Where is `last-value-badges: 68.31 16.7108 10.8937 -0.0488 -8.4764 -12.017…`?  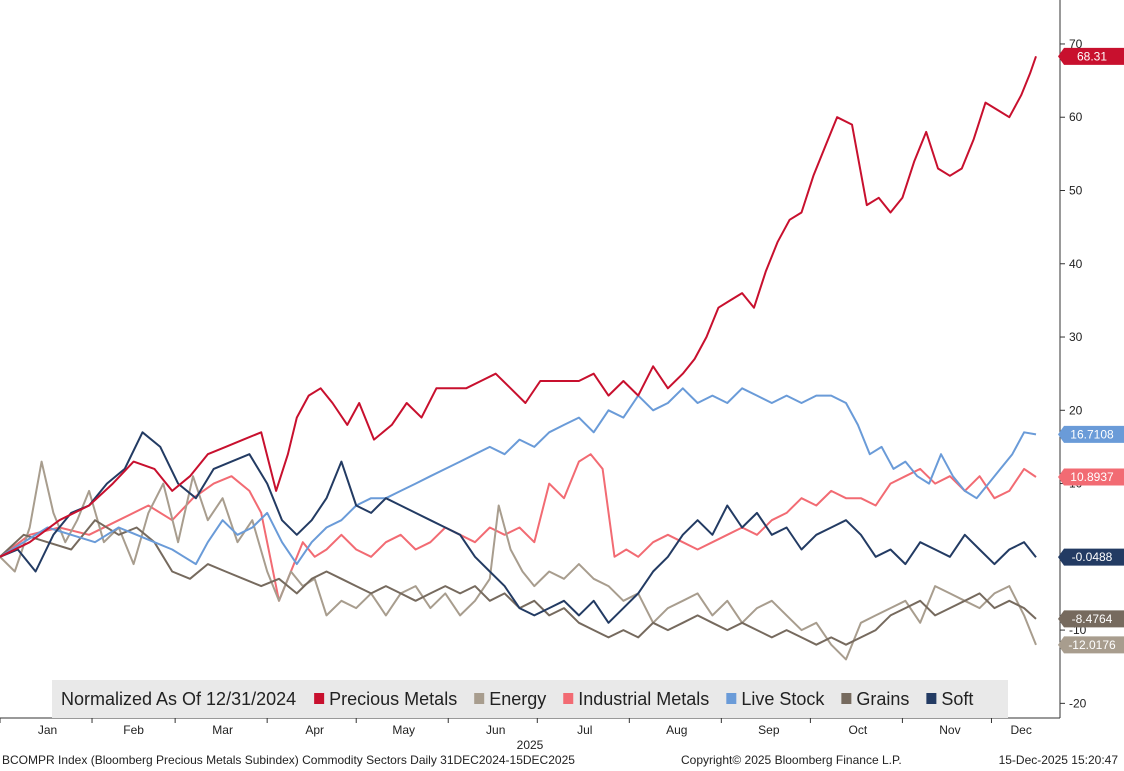 last-value-badges: 68.31 16.7108 10.8937 -0.0488 -8.4764 -12.017… is located at coordinates (1091, 350).